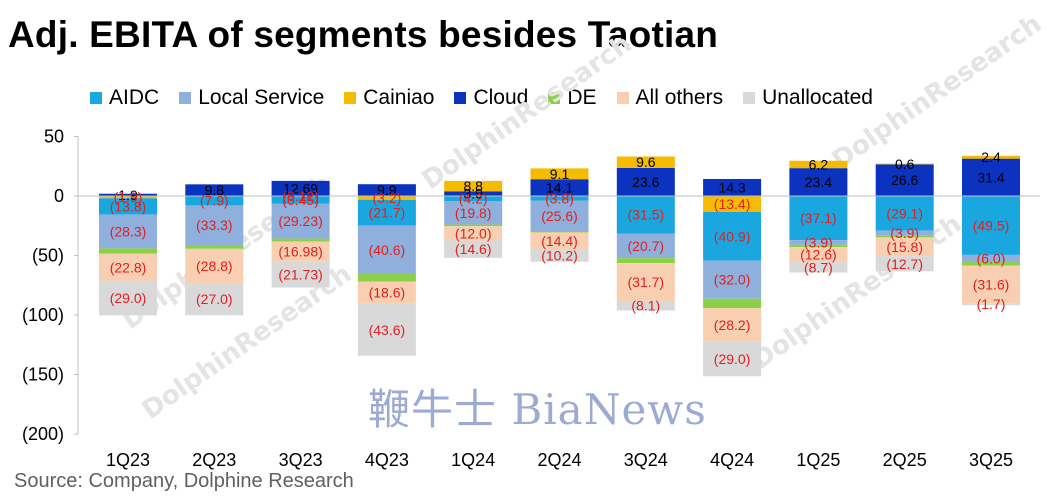  Describe the element at coordinates (732, 204) in the screenshot. I see `data-label: (13.4)` at that location.